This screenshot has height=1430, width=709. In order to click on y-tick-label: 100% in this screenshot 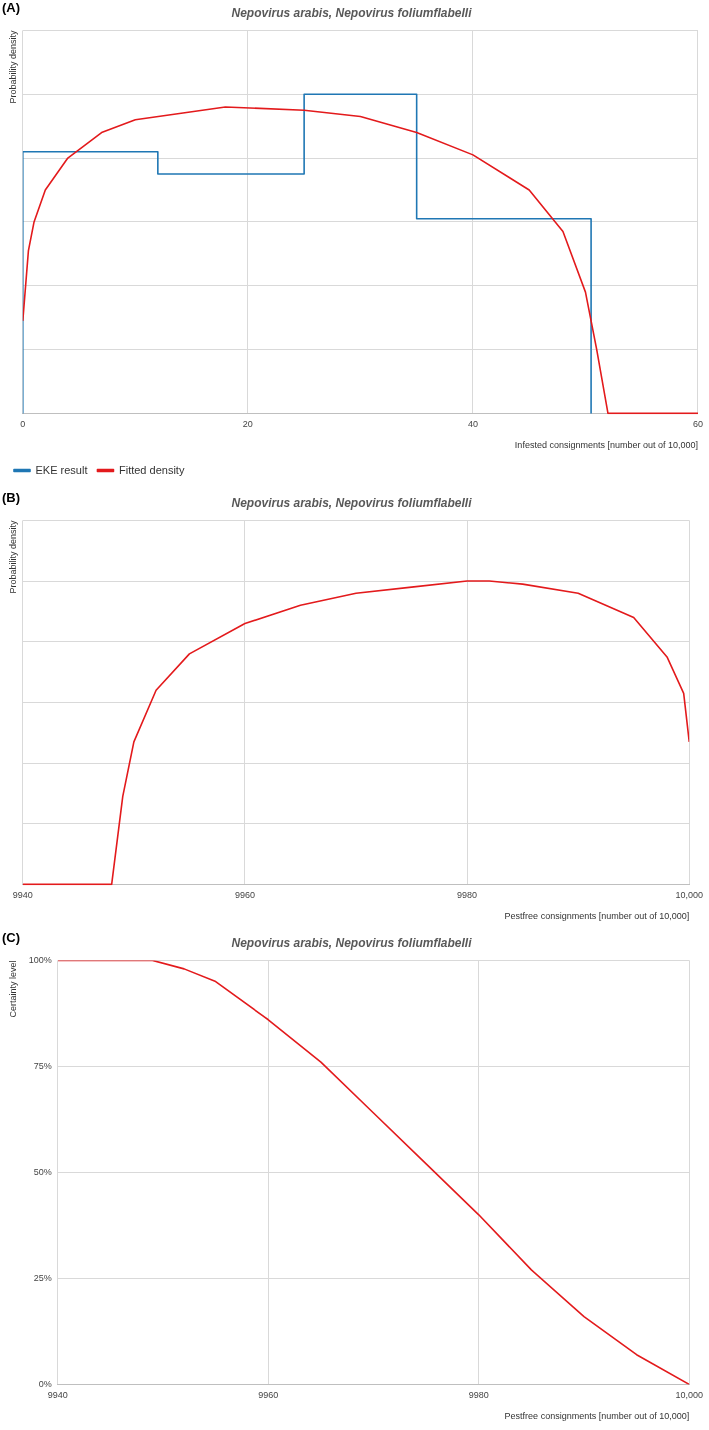, I will do `click(40, 959)`.